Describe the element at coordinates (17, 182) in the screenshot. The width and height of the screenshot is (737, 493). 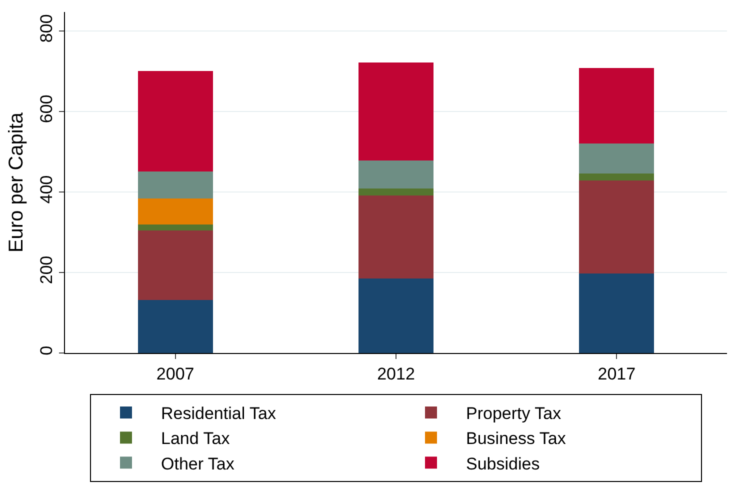
I see `y-axis-title: Euro per Capita` at that location.